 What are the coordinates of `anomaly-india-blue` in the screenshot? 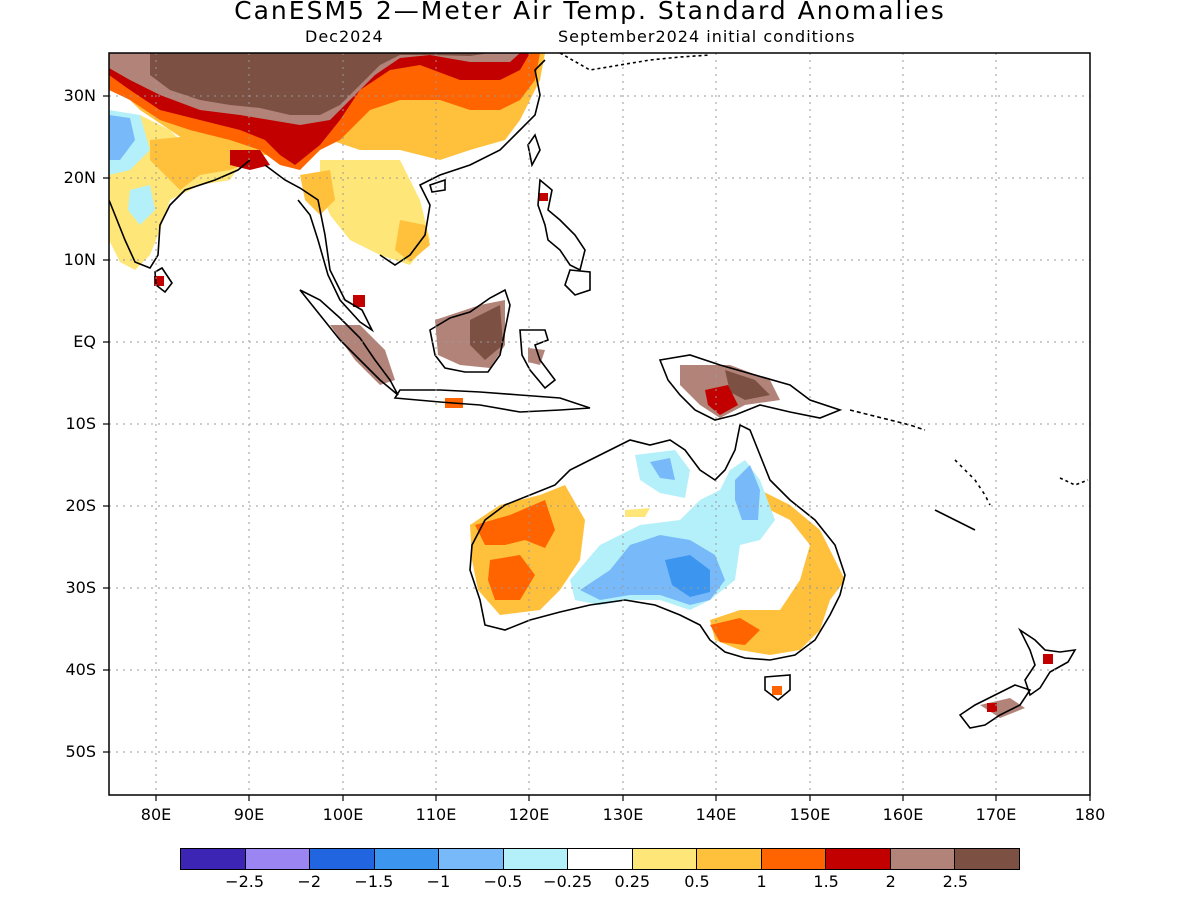 It's located at (122, 137).